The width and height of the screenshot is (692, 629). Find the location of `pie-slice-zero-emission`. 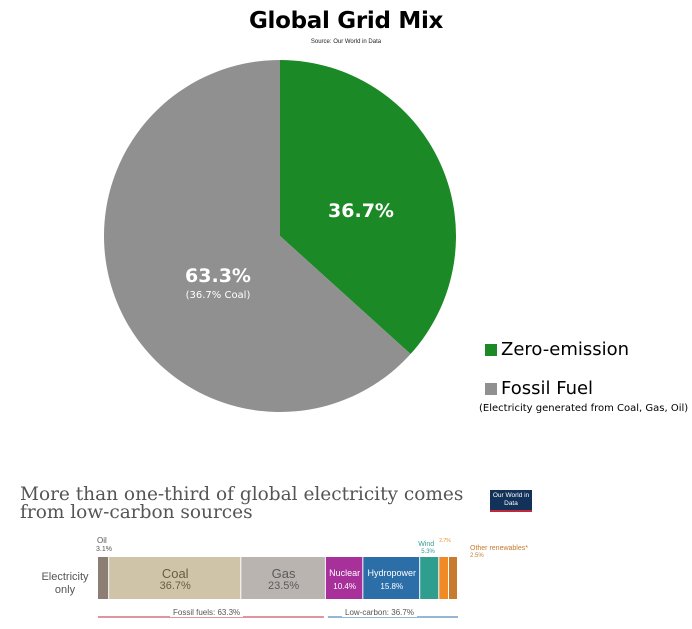

pie-slice-zero-emission is located at coordinates (368, 207).